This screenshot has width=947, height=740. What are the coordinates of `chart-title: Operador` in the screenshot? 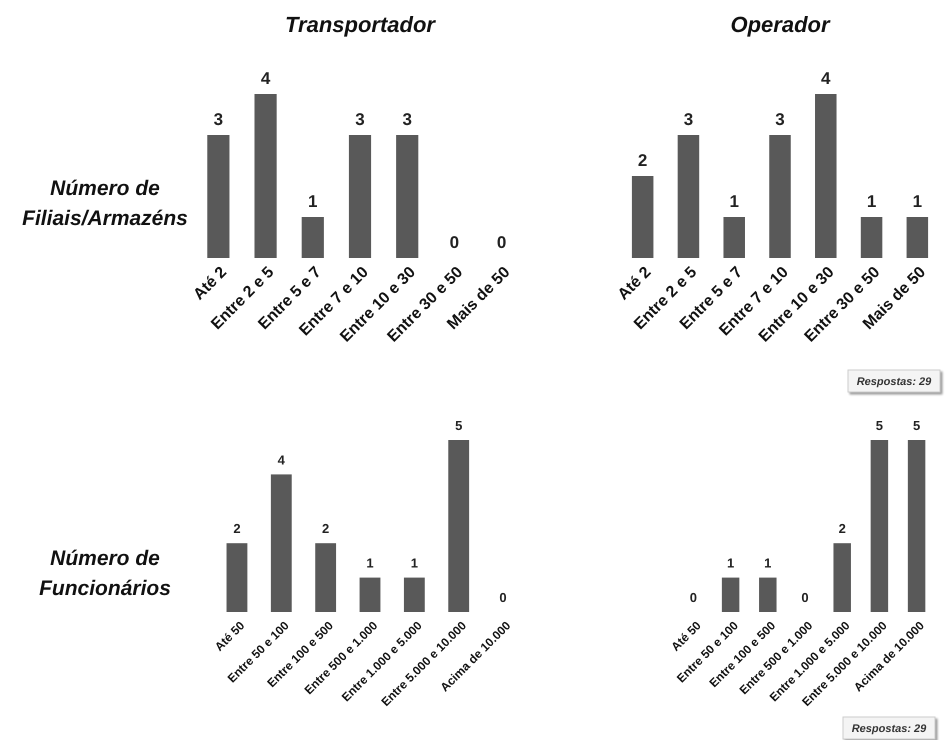 It's located at (780, 24).